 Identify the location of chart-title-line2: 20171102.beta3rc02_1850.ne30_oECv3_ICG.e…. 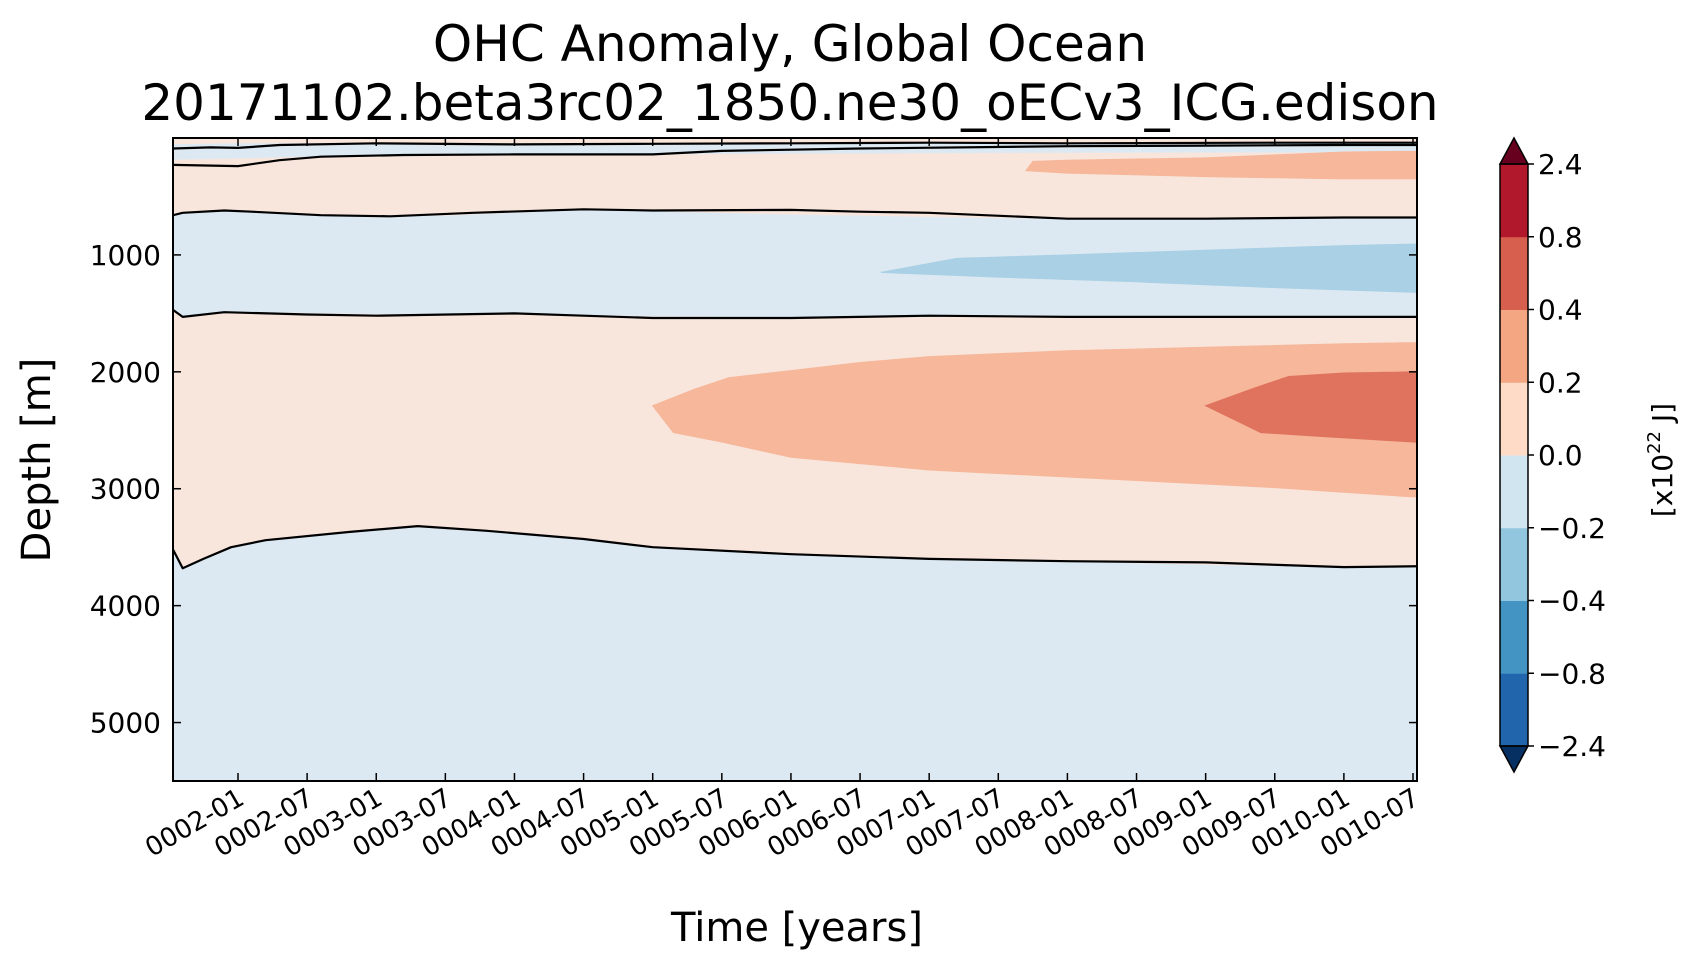
(789, 103).